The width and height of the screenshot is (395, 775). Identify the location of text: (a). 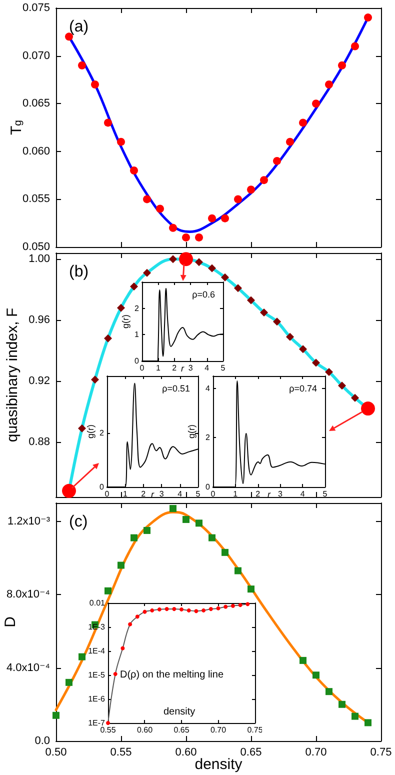
(79, 27).